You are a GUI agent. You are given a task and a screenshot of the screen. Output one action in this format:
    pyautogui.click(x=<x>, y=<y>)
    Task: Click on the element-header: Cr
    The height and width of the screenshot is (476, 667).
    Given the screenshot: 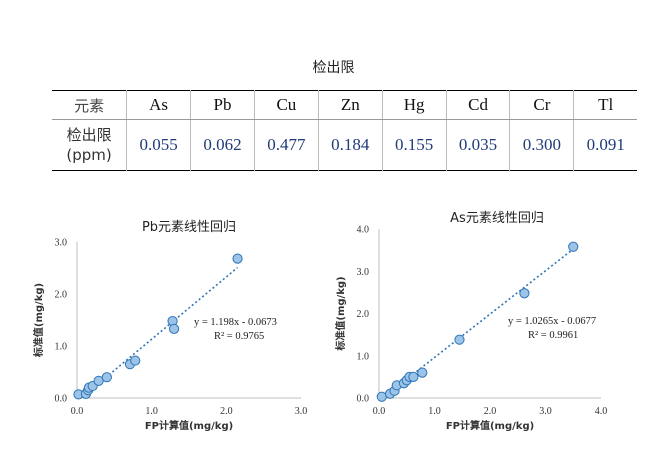 What is the action you would take?
    pyautogui.click(x=541, y=105)
    